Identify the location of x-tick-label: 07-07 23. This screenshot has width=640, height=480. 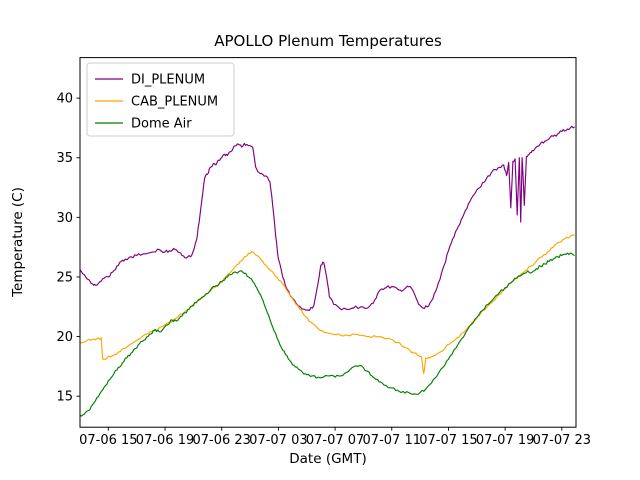
(562, 440).